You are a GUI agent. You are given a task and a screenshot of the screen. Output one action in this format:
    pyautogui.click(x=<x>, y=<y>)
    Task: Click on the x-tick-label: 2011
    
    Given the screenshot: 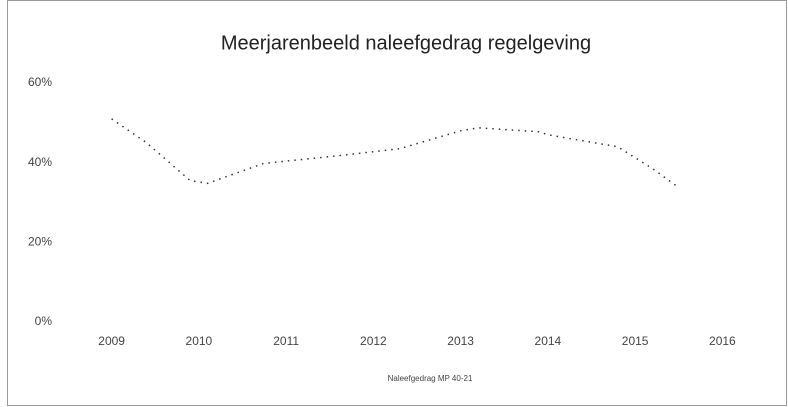 What is the action you would take?
    pyautogui.click(x=286, y=341)
    